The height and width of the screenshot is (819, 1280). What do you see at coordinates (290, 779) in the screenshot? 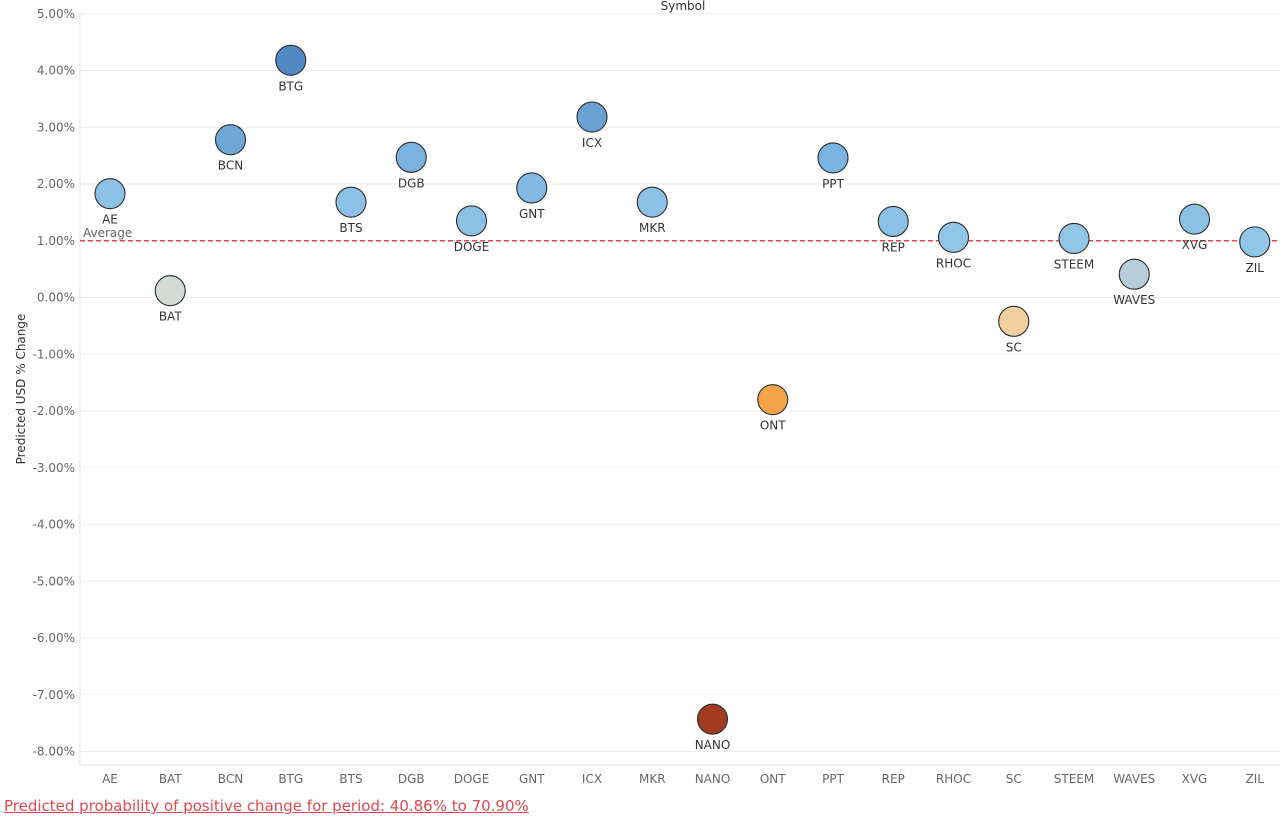
I see `x-tick-label: BTG` at bounding box center [290, 779].